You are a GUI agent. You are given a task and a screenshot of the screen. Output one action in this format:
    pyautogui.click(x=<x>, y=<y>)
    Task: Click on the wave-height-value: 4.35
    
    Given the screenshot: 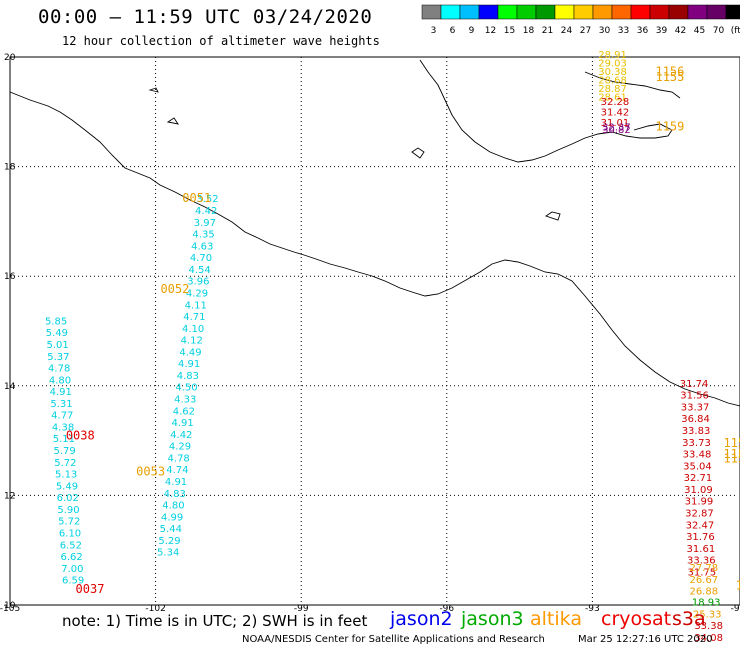 What is the action you would take?
    pyautogui.click(x=203, y=235)
    